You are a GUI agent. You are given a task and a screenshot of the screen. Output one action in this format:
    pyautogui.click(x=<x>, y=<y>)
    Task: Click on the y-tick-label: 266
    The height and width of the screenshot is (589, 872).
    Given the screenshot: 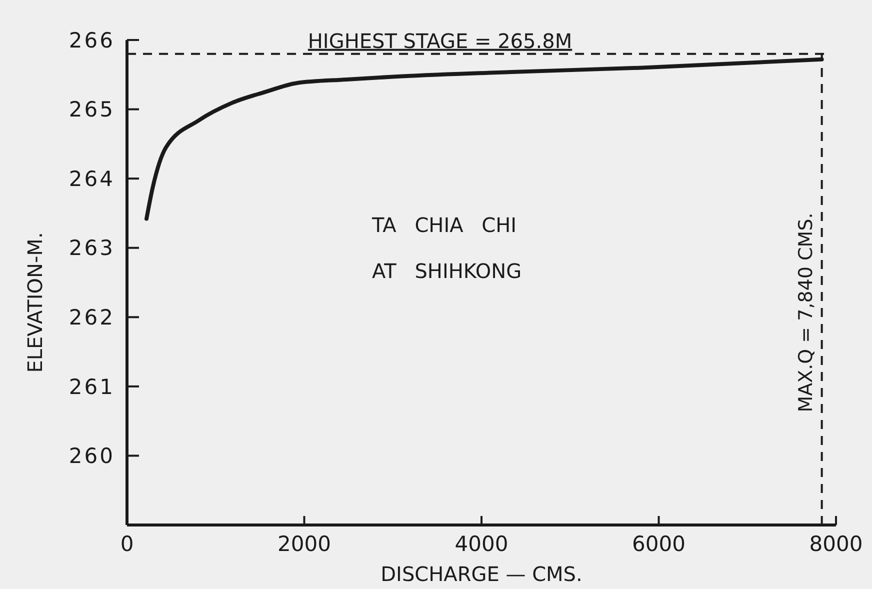 What is the action you would take?
    pyautogui.click(x=91, y=40)
    